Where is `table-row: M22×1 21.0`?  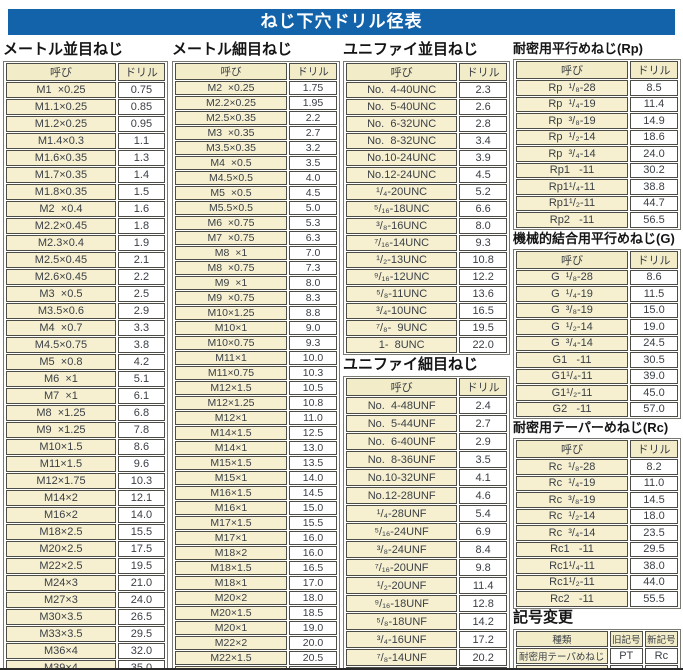 table-row: M22×1 21.0 is located at coordinates (256, 667).